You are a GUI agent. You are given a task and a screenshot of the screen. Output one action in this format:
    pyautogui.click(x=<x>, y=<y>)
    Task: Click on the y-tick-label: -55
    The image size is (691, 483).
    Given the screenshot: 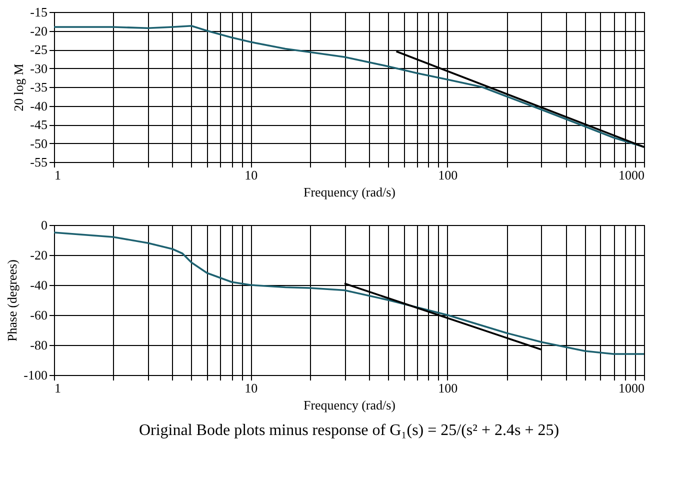 What is the action you would take?
    pyautogui.click(x=39, y=162)
    